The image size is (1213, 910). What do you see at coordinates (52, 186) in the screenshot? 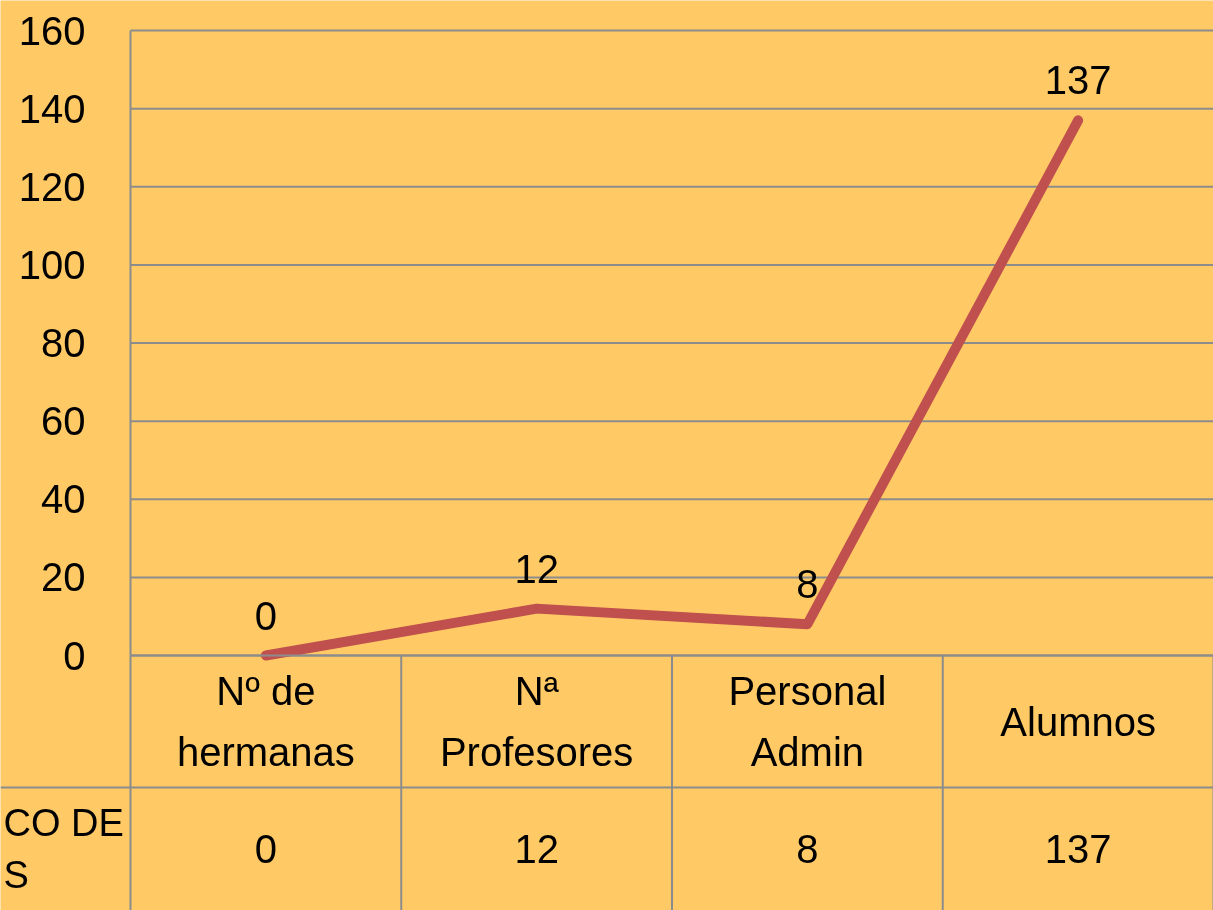
I see `y-tick-label: 120` at bounding box center [52, 186].